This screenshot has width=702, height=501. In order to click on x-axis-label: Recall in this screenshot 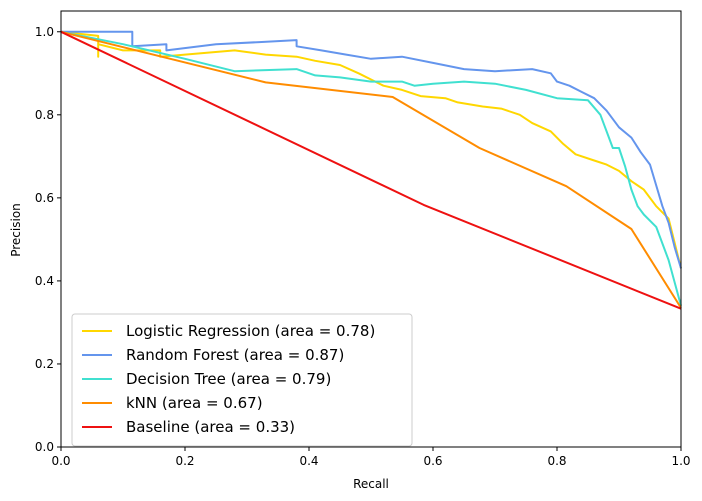, I will do `click(371, 484)`.